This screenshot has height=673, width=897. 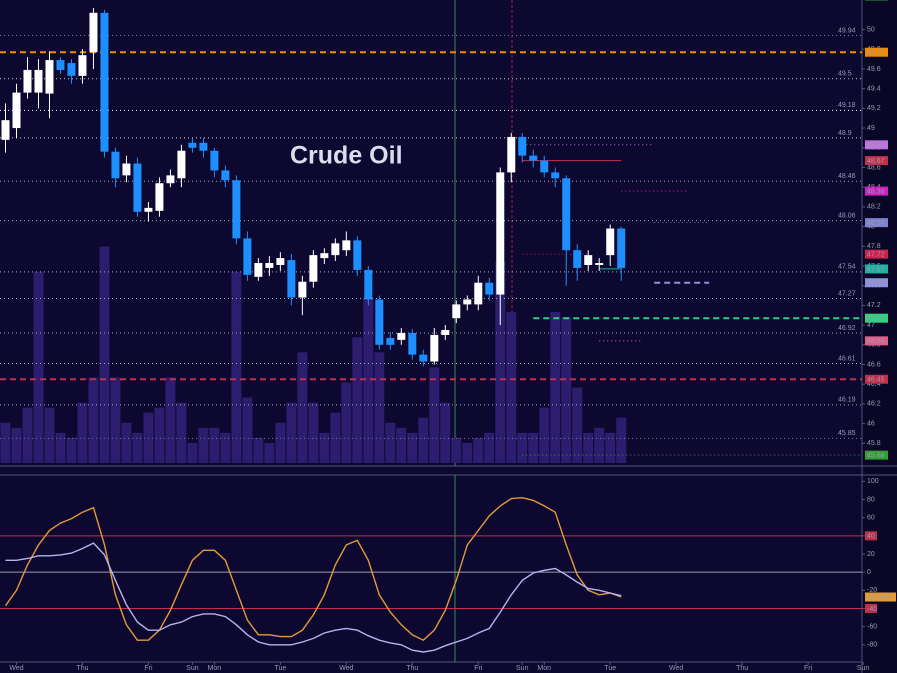 I want to click on marker-label: 47.57, so click(x=876, y=269).